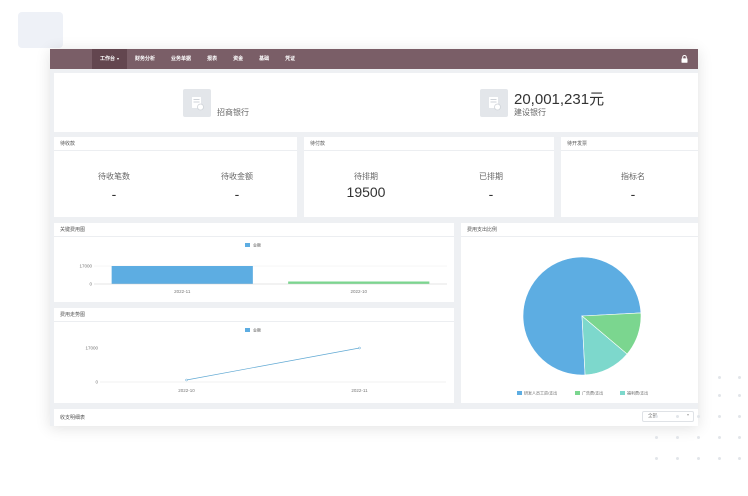  What do you see at coordinates (491, 176) in the screenshot?
I see `stat-label: 已排期` at bounding box center [491, 176].